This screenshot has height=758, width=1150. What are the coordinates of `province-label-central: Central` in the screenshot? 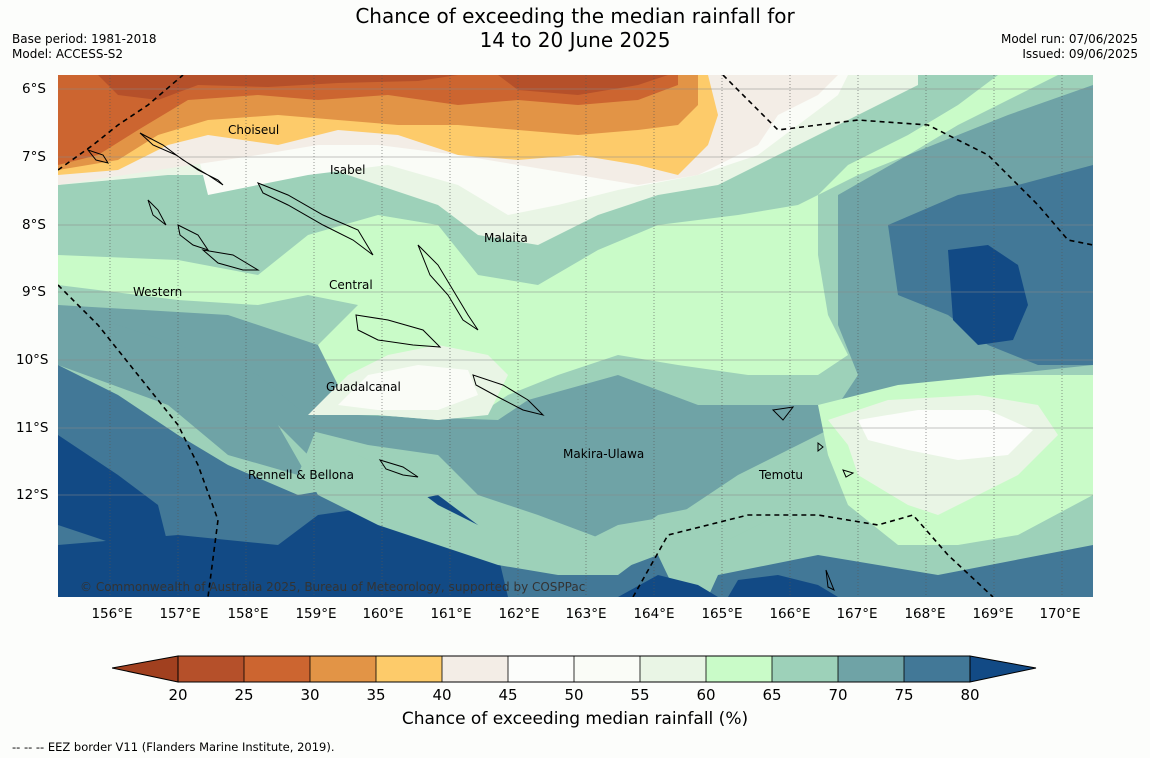 It's located at (351, 285).